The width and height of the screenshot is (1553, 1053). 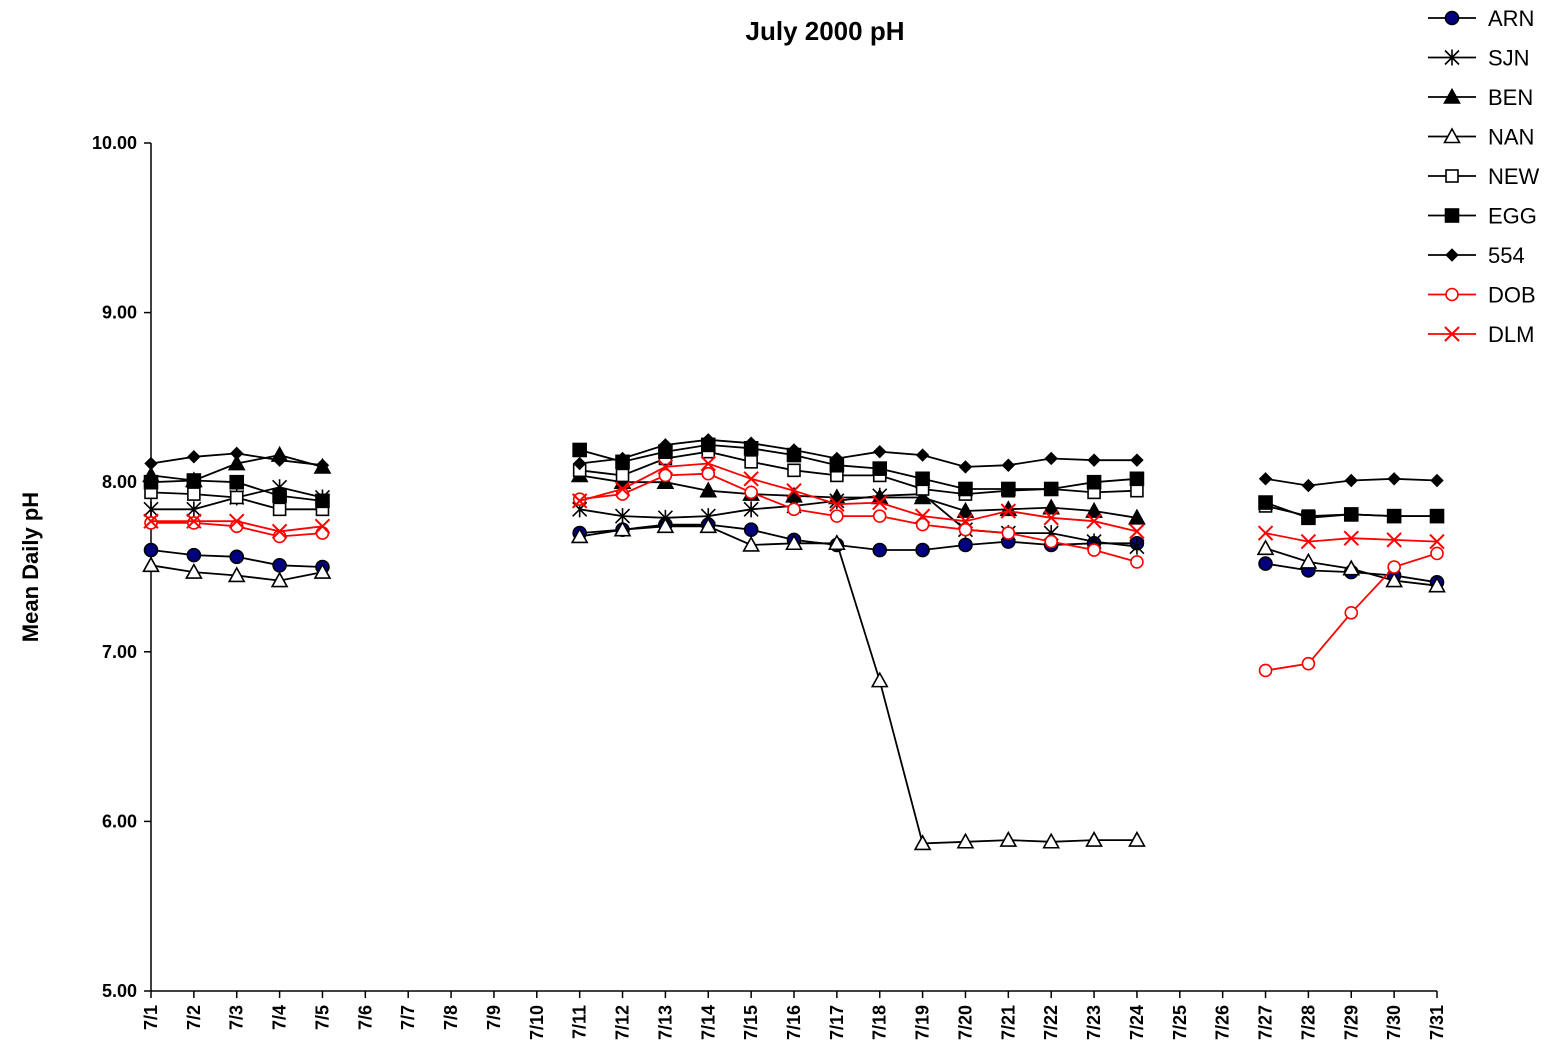 What do you see at coordinates (365, 1017) in the screenshot?
I see `x-tick-label: 7/6` at bounding box center [365, 1017].